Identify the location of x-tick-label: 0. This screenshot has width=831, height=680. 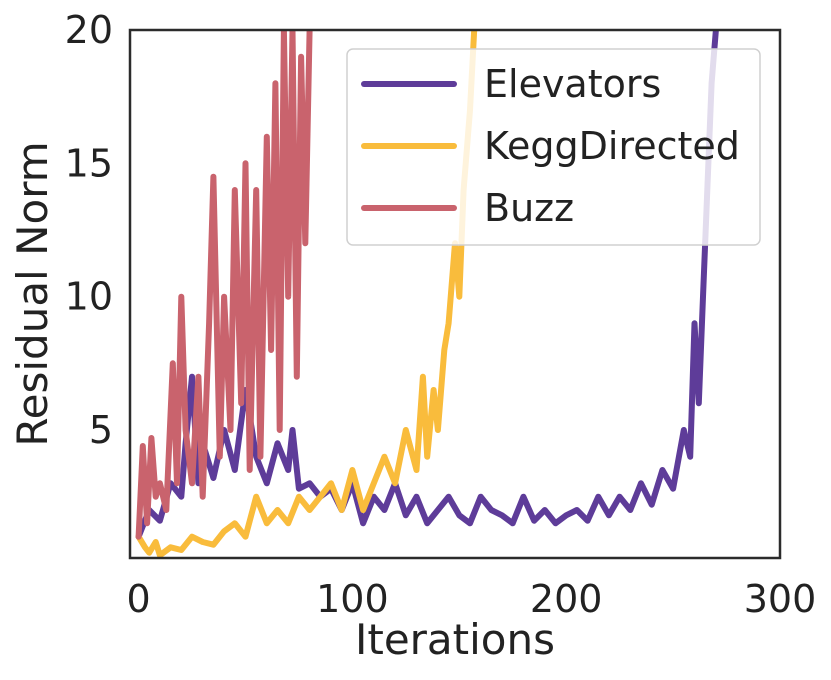
(139, 599).